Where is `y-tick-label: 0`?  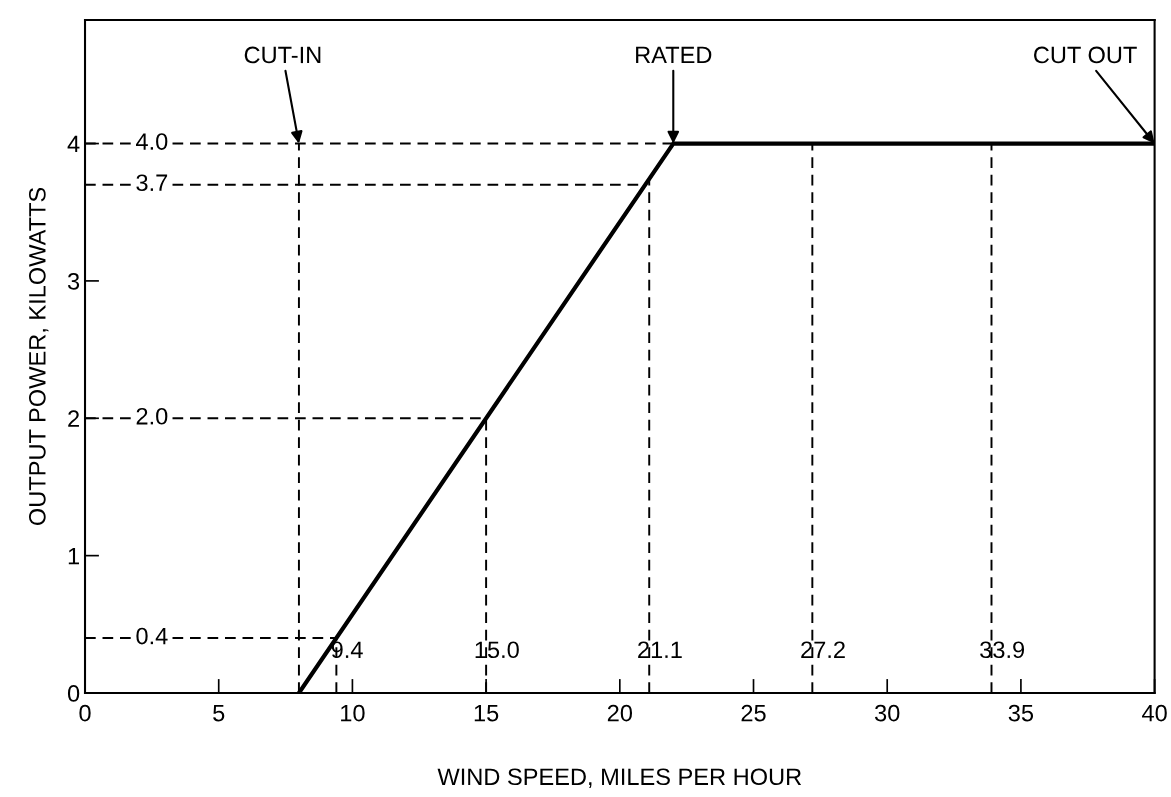 y-tick-label: 0 is located at coordinates (73, 693).